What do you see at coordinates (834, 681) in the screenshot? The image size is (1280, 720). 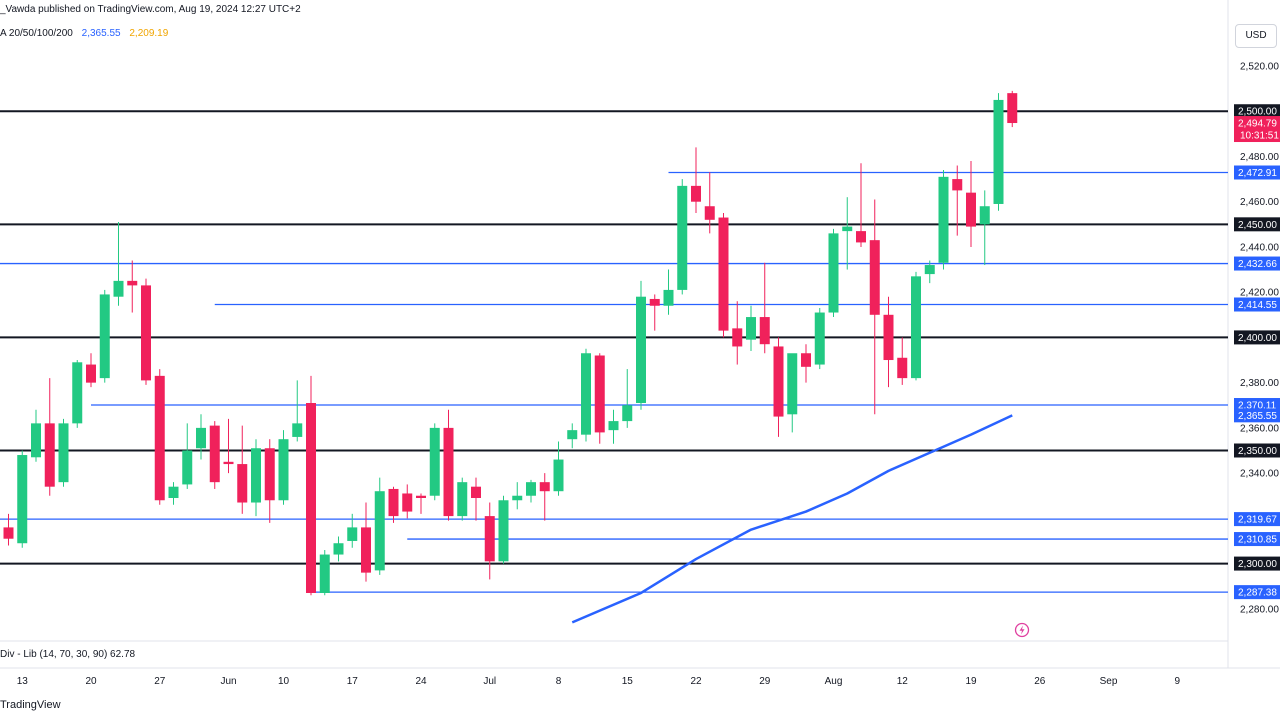 I see `x-tick-label: Aug` at bounding box center [834, 681].